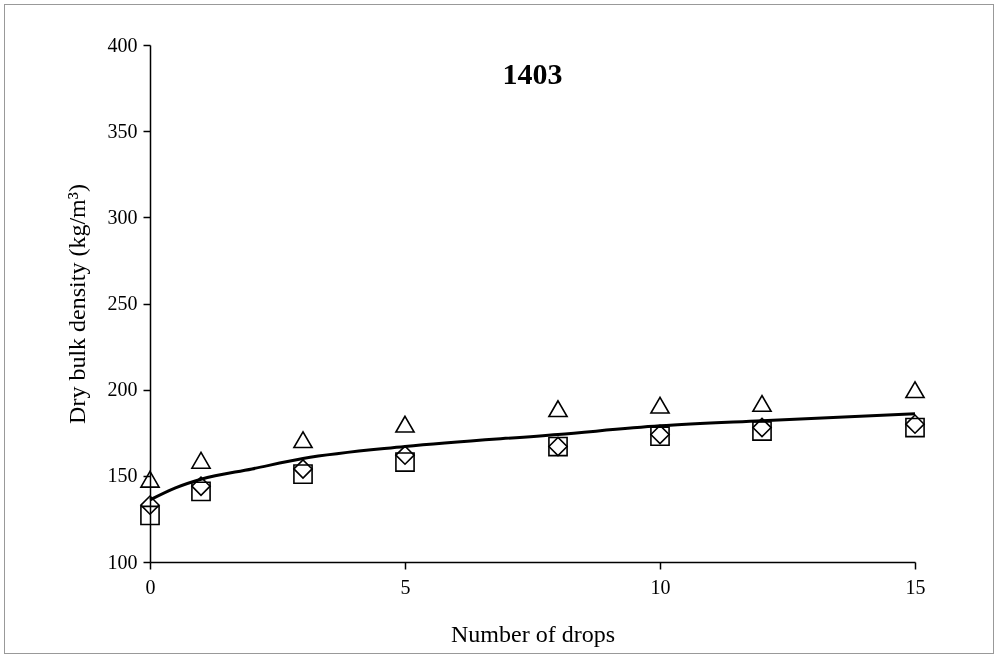 This screenshot has height=666, width=1008. Describe the element at coordinates (122, 44) in the screenshot. I see `y-tick-label: 400` at that location.